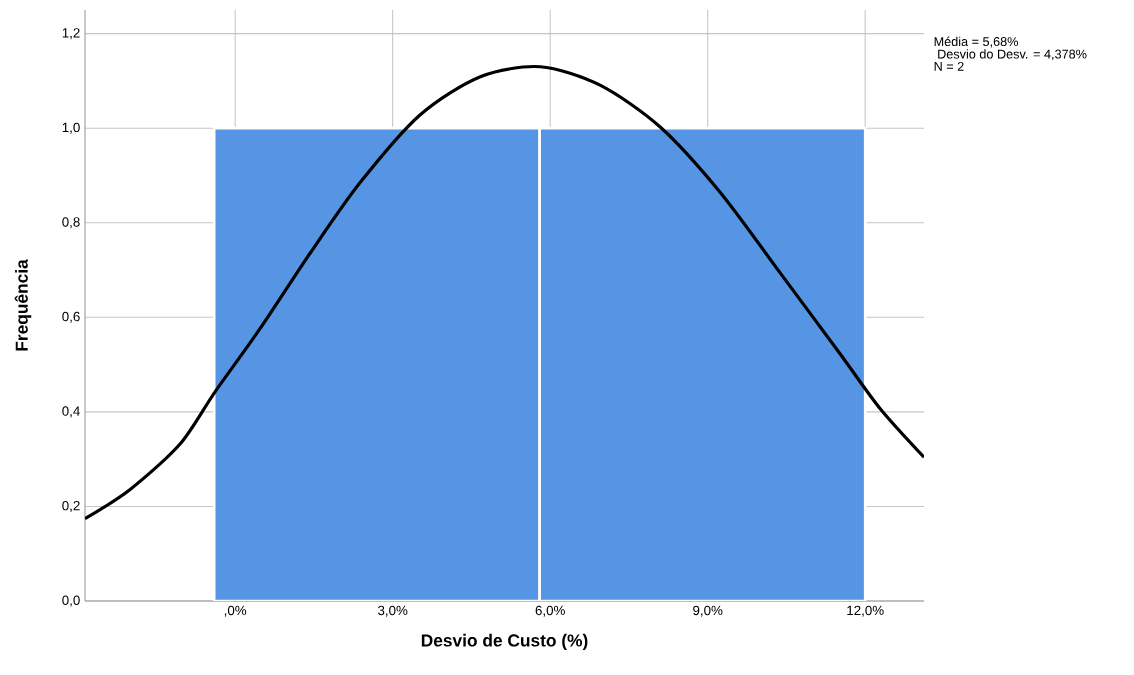 The width and height of the screenshot is (1134, 675). What do you see at coordinates (71, 317) in the screenshot?
I see `y-tick-label: 0,6` at bounding box center [71, 317].